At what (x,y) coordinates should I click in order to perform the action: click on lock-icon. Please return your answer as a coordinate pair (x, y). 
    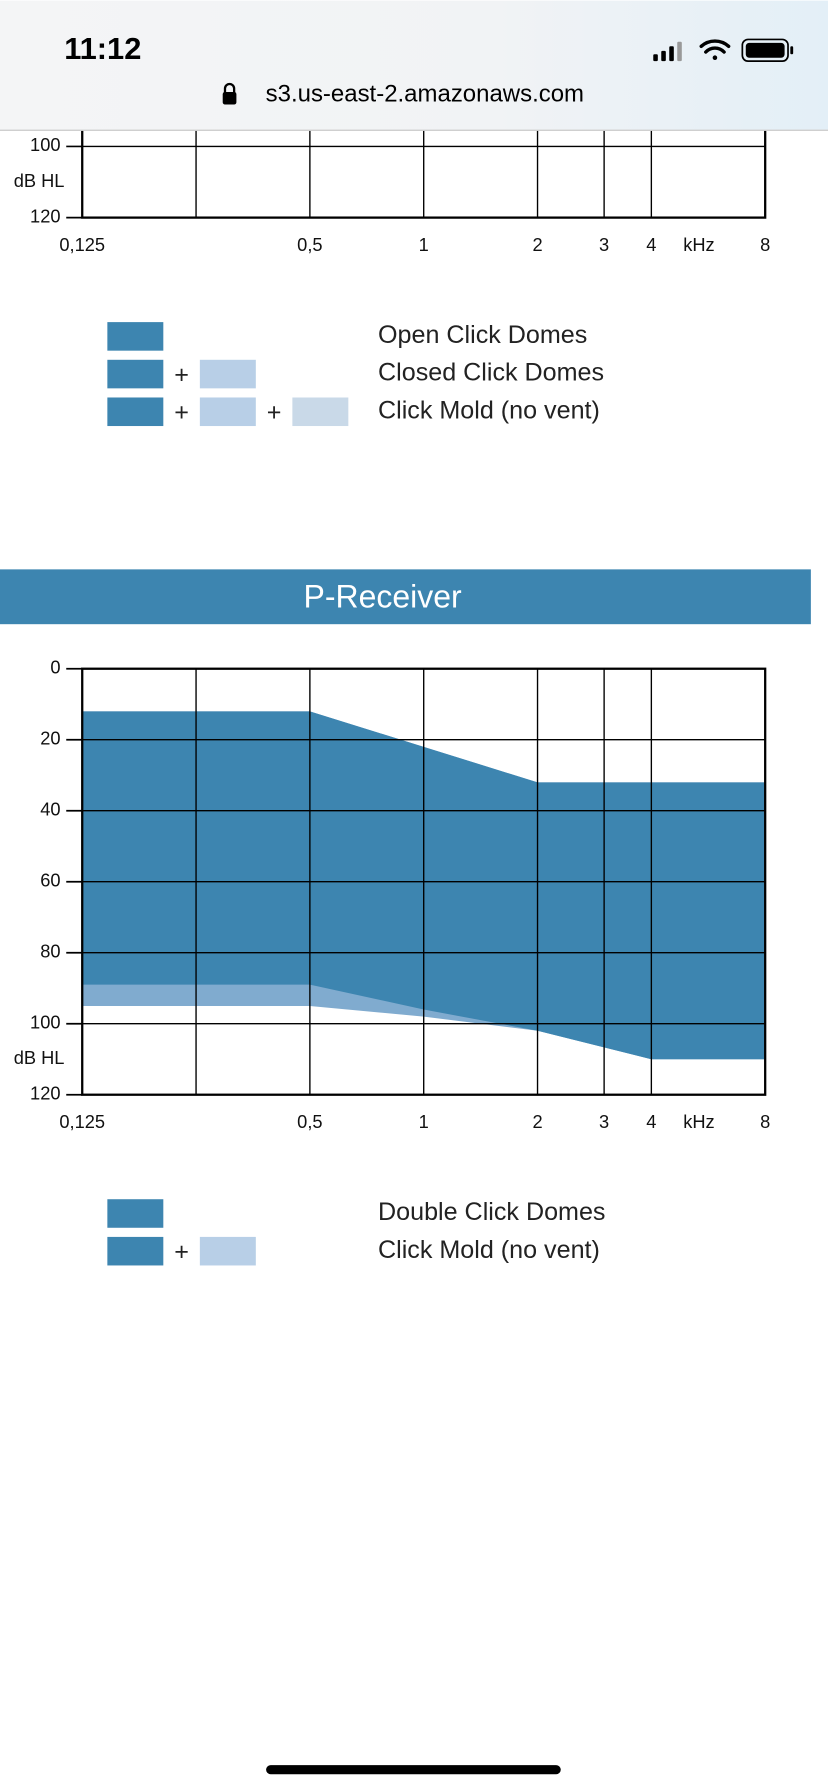
    Looking at the image, I should click on (229, 93).